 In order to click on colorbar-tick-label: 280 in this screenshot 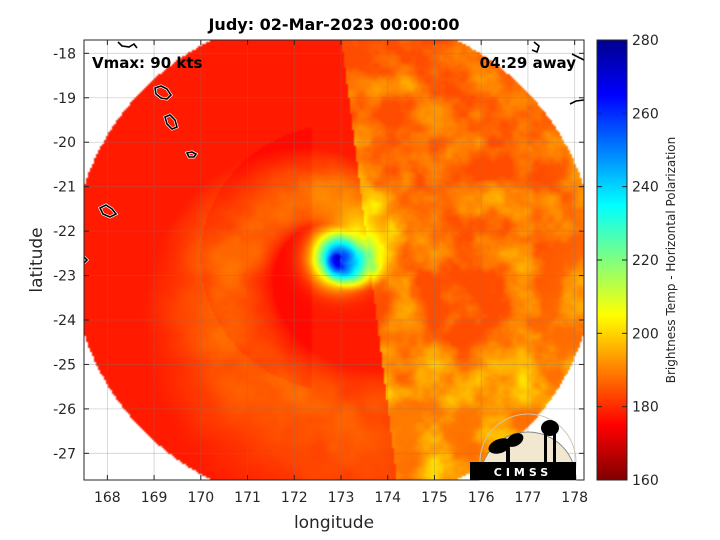, I will do `click(645, 41)`.